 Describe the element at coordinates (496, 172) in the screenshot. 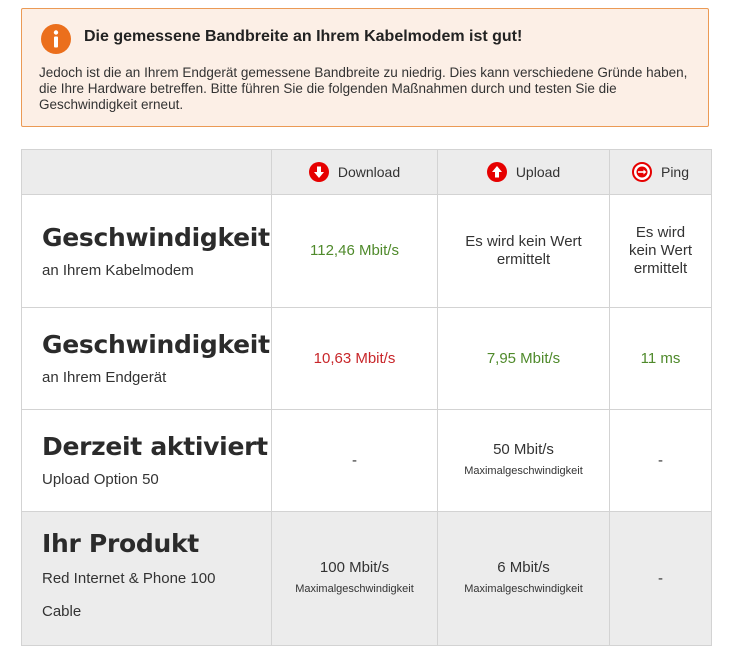

I see `upload-arrow-icon` at that location.